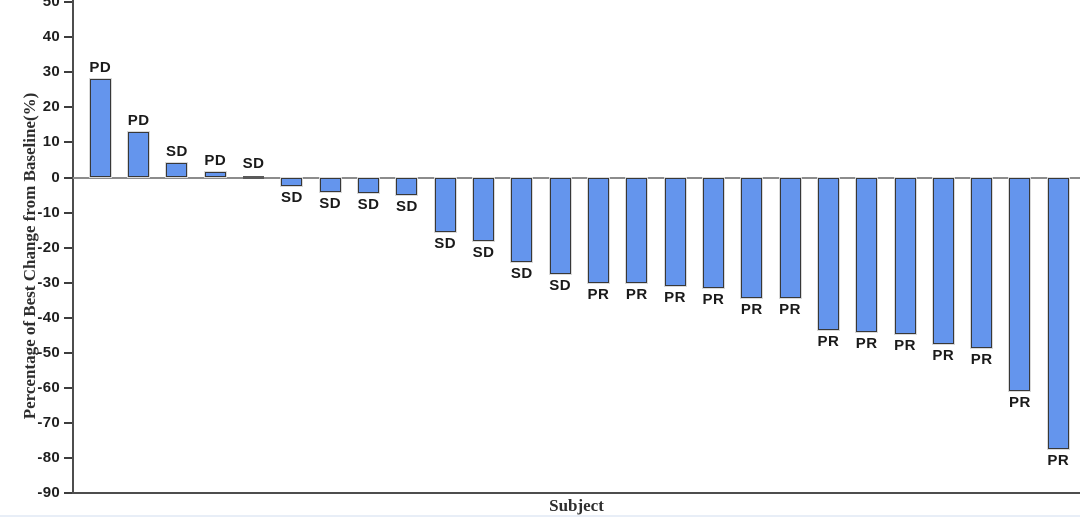  I want to click on x-axis-title: Subject, so click(576, 505).